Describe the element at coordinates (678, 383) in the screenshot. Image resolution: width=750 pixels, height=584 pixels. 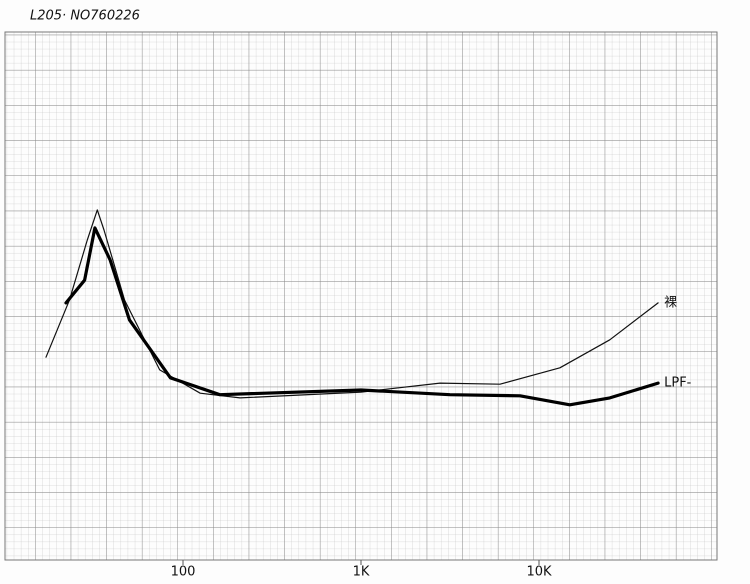
I see `series-label: LPF-` at that location.